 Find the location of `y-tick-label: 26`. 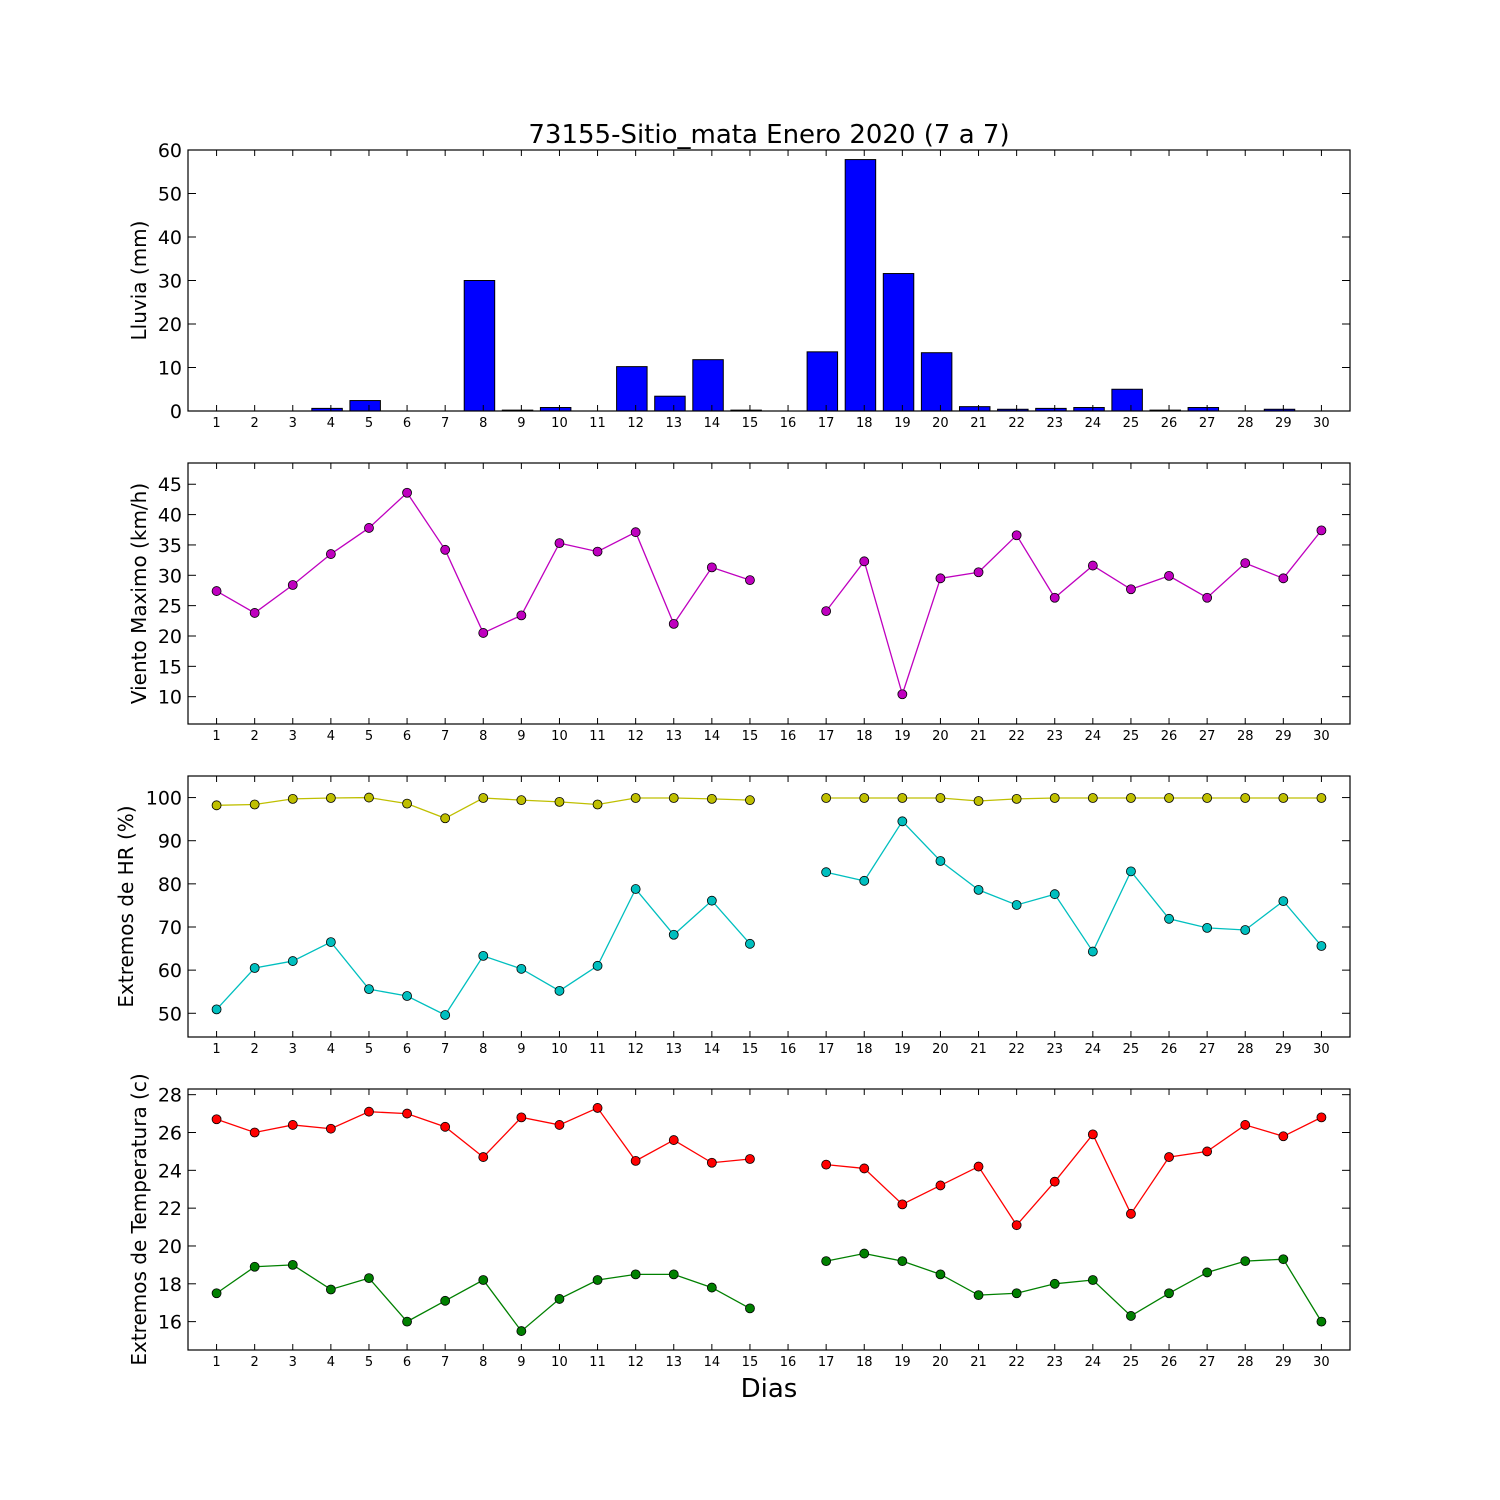

y-tick-label: 26 is located at coordinates (170, 1134).